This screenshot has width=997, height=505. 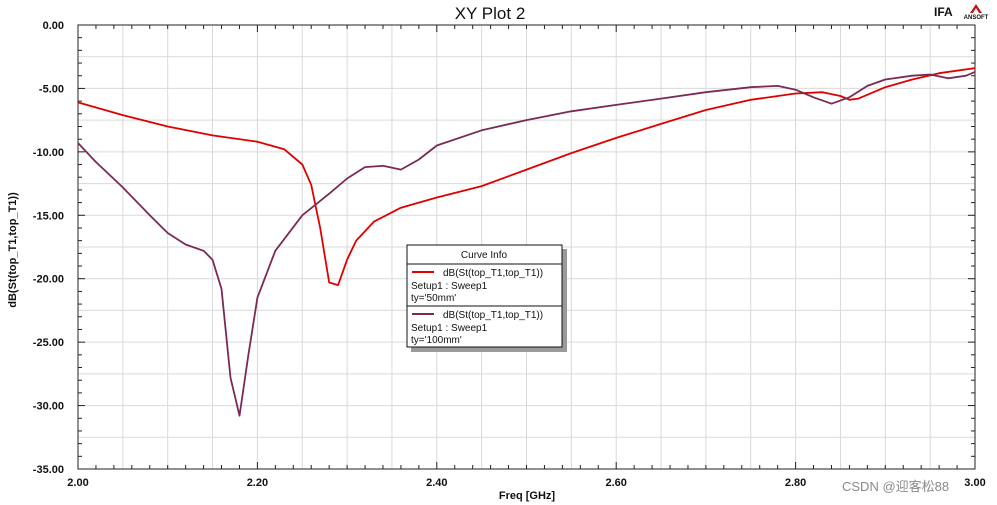 What do you see at coordinates (976, 12) in the screenshot?
I see `ansoft-logo: ANSOFT` at bounding box center [976, 12].